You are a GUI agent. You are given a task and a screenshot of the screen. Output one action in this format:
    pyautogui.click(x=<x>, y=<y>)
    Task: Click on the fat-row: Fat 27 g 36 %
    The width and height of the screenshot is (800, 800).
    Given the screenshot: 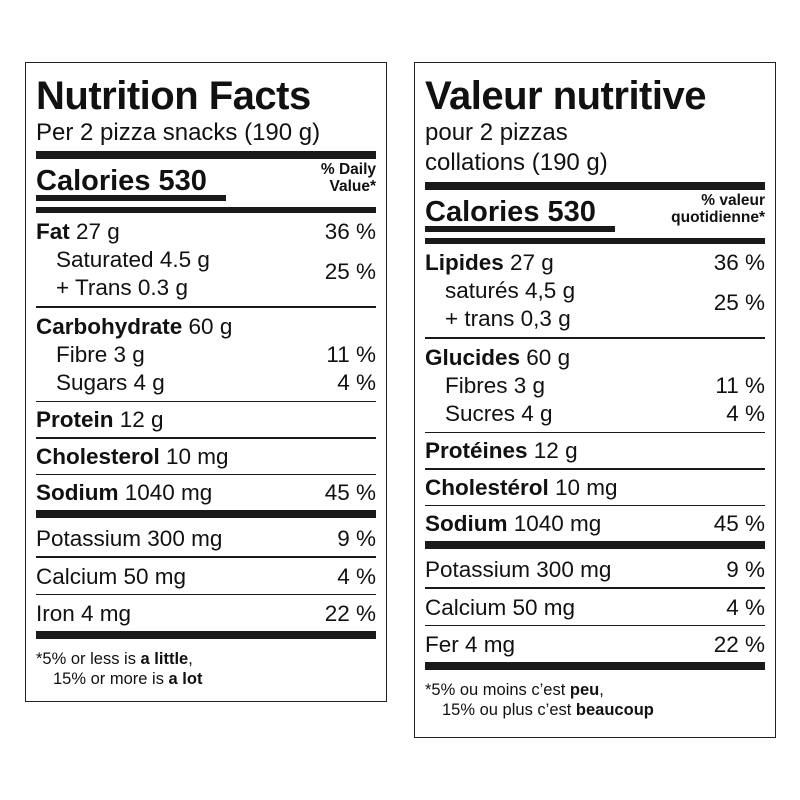 What is the action you would take?
    pyautogui.click(x=206, y=232)
    